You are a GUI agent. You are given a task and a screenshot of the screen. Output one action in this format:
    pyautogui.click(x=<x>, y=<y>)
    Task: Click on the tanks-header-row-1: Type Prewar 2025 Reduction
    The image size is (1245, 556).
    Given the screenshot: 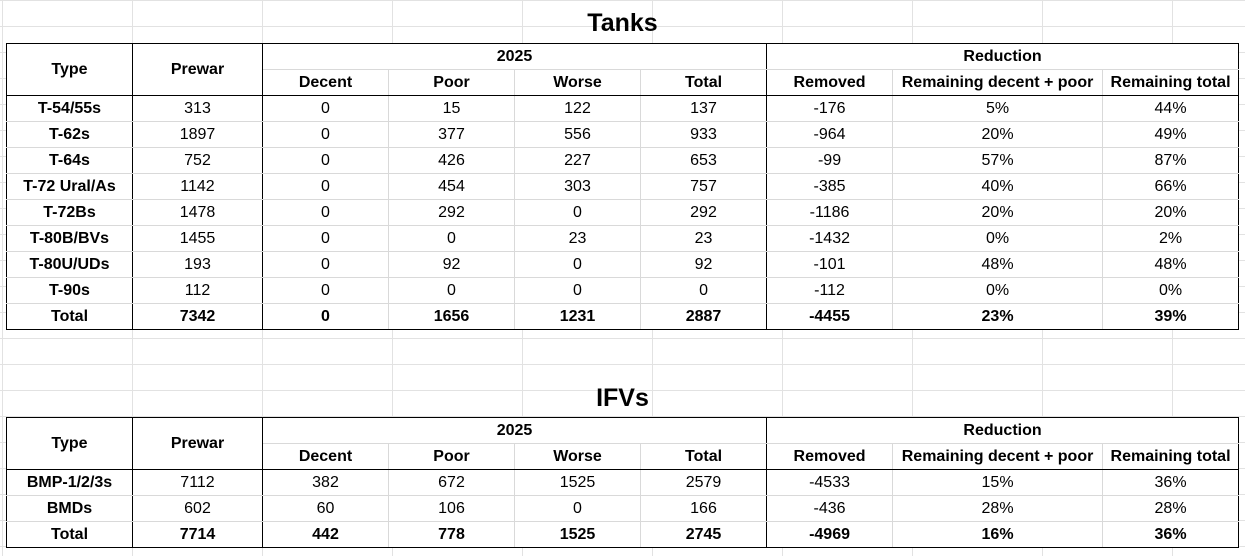 What is the action you would take?
    pyautogui.click(x=623, y=69)
    